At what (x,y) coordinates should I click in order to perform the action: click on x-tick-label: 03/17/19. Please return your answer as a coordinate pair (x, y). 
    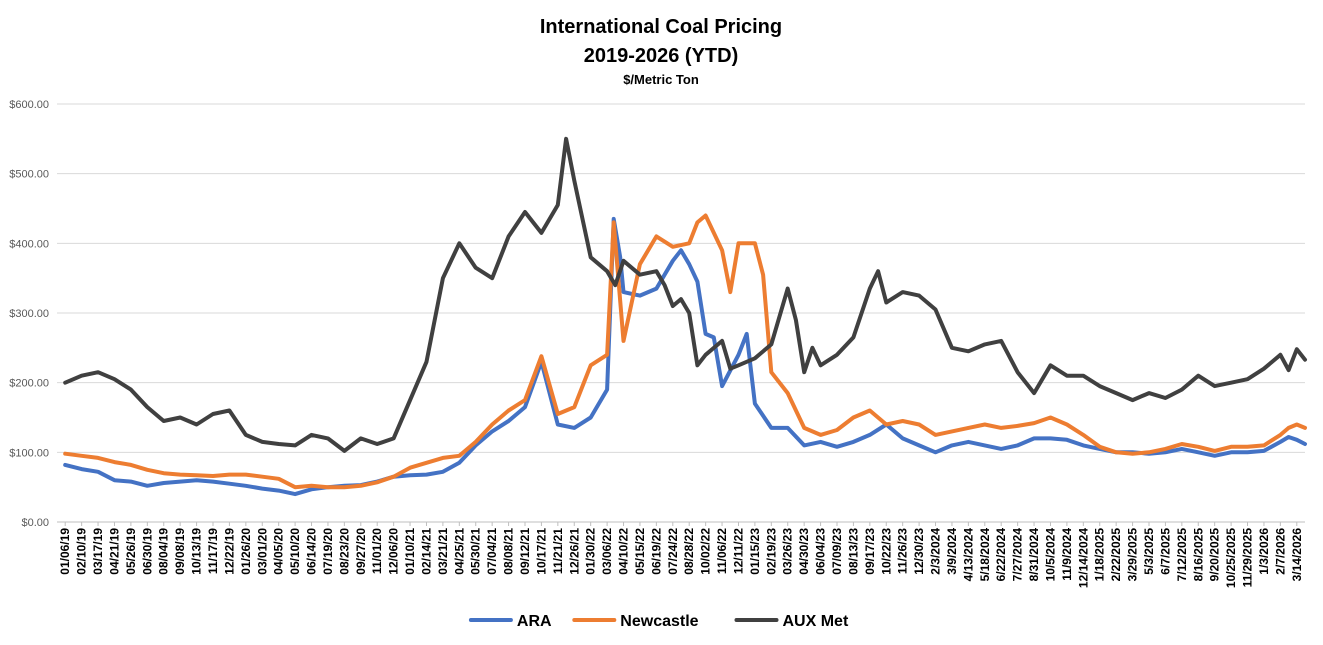
    Looking at the image, I should click on (98, 551).